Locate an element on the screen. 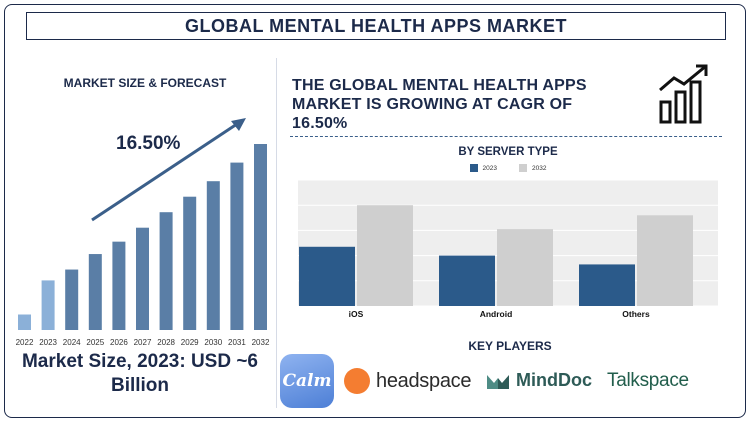 Image resolution: width=750 pixels, height=422 pixels. growth-chart-icon is located at coordinates (683, 94).